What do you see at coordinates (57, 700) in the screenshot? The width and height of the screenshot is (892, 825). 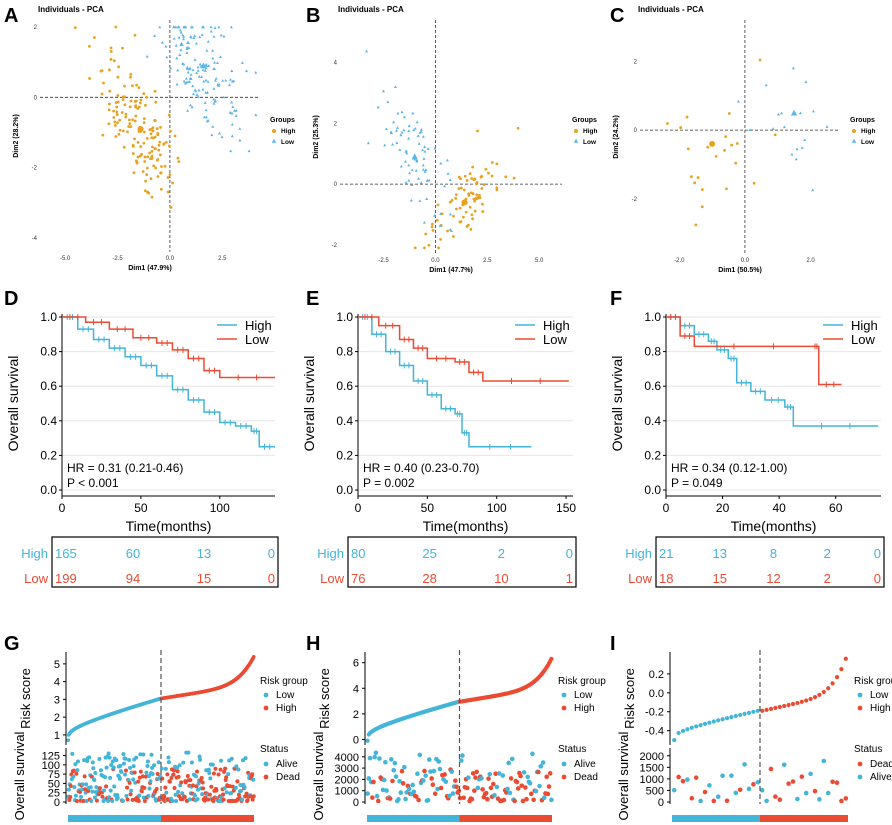 I see `risk-g-score-ytick: 3` at bounding box center [57, 700].